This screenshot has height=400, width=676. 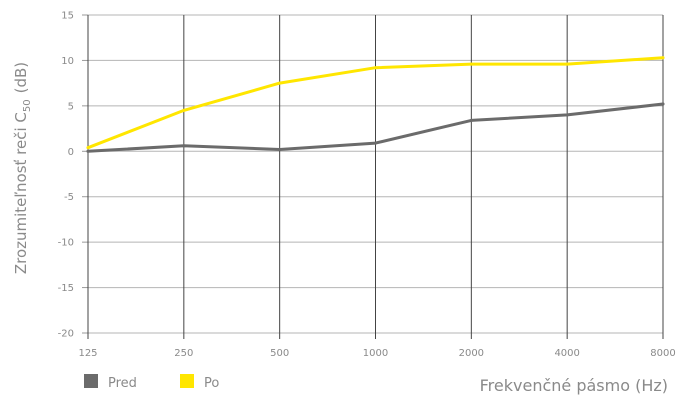 I want to click on x-axis-ticks: 125 250 500 1000 2000 4000 8000, so click(x=376, y=353).